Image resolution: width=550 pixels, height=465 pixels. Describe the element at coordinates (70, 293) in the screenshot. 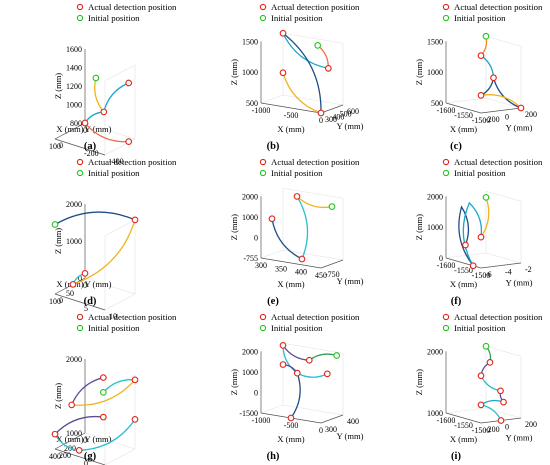

I see `x-tick-label: 50` at that location.